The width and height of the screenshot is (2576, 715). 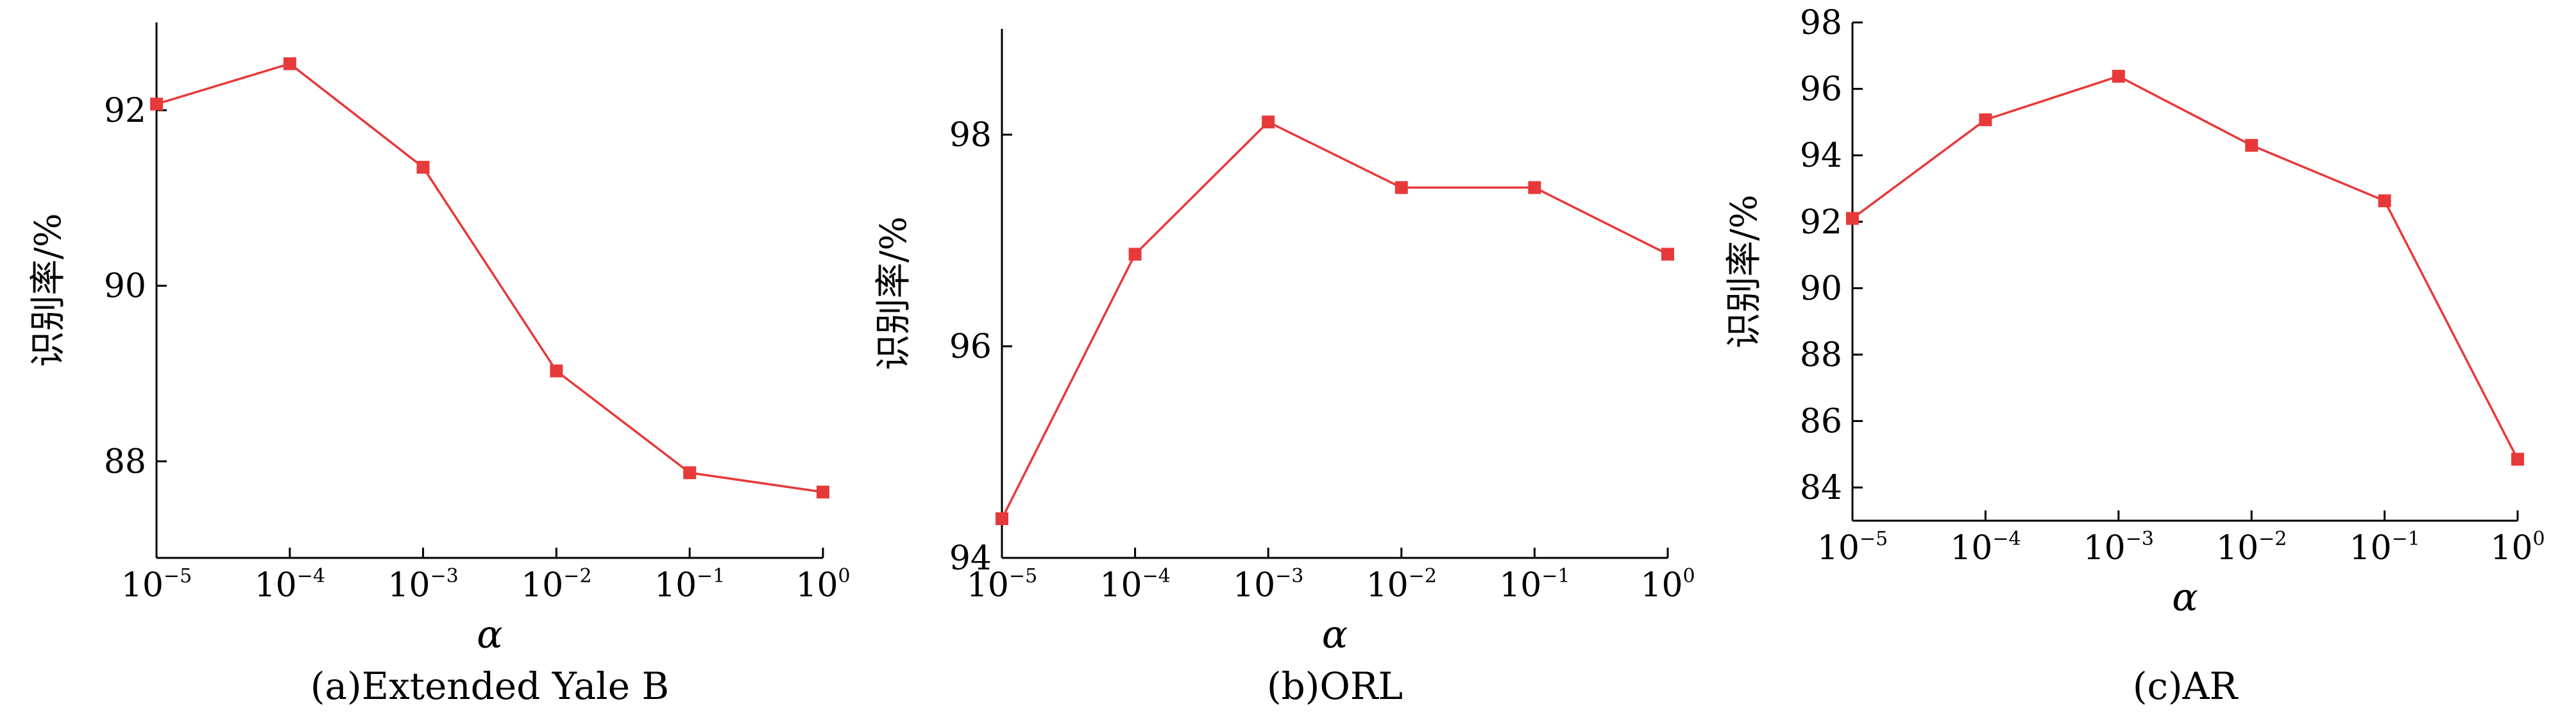 I want to click on y-tick-label: 84, so click(x=1821, y=488).